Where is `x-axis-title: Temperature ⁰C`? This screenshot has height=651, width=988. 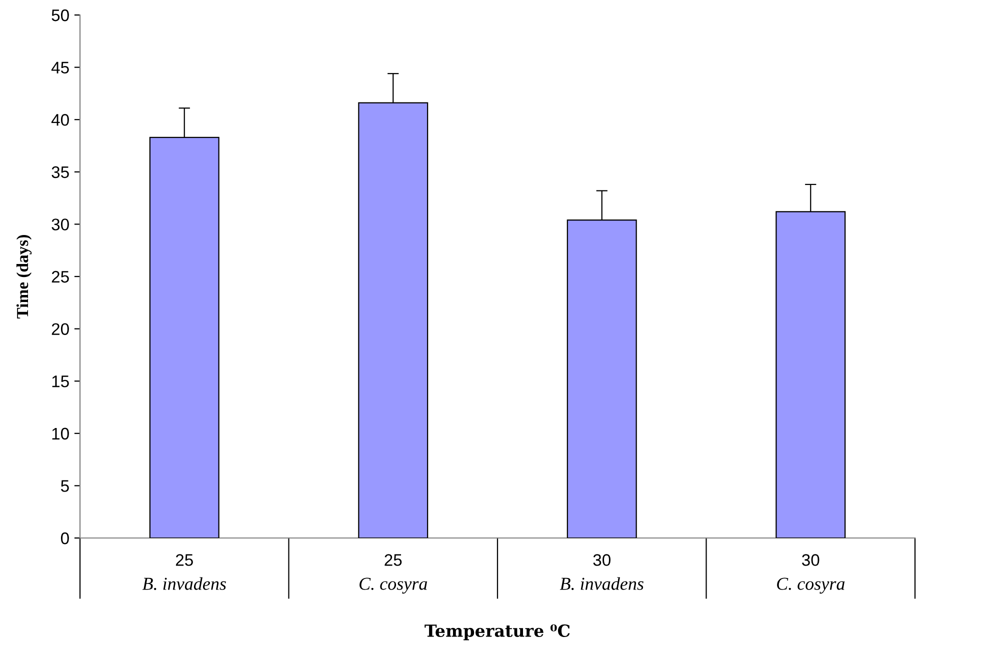
x-axis-title: Temperature ⁰C is located at coordinates (497, 632).